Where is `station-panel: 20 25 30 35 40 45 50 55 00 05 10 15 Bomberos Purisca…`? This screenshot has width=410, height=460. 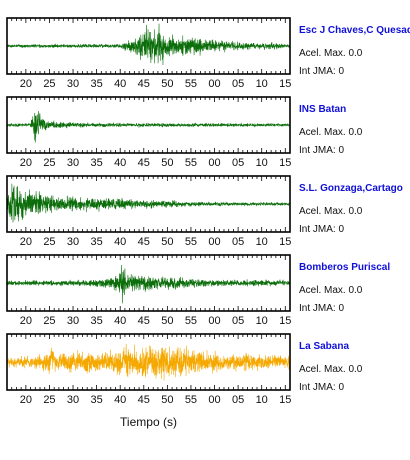 station-panel: 20 25 30 35 40 45 50 55 00 05 10 15 Bomberos Purisca… is located at coordinates (198, 290).